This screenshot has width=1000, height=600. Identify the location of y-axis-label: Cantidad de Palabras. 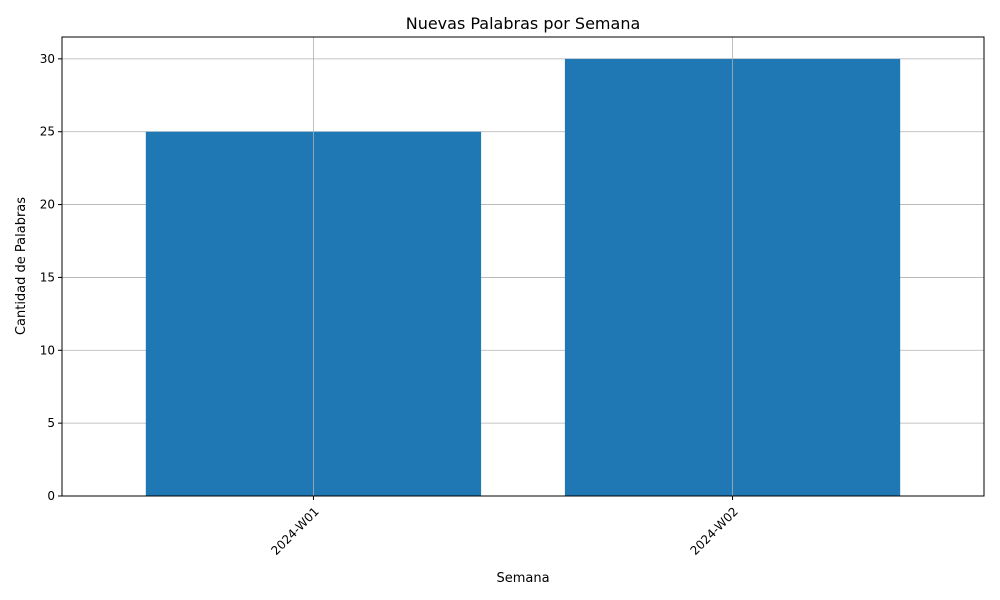
(21, 266).